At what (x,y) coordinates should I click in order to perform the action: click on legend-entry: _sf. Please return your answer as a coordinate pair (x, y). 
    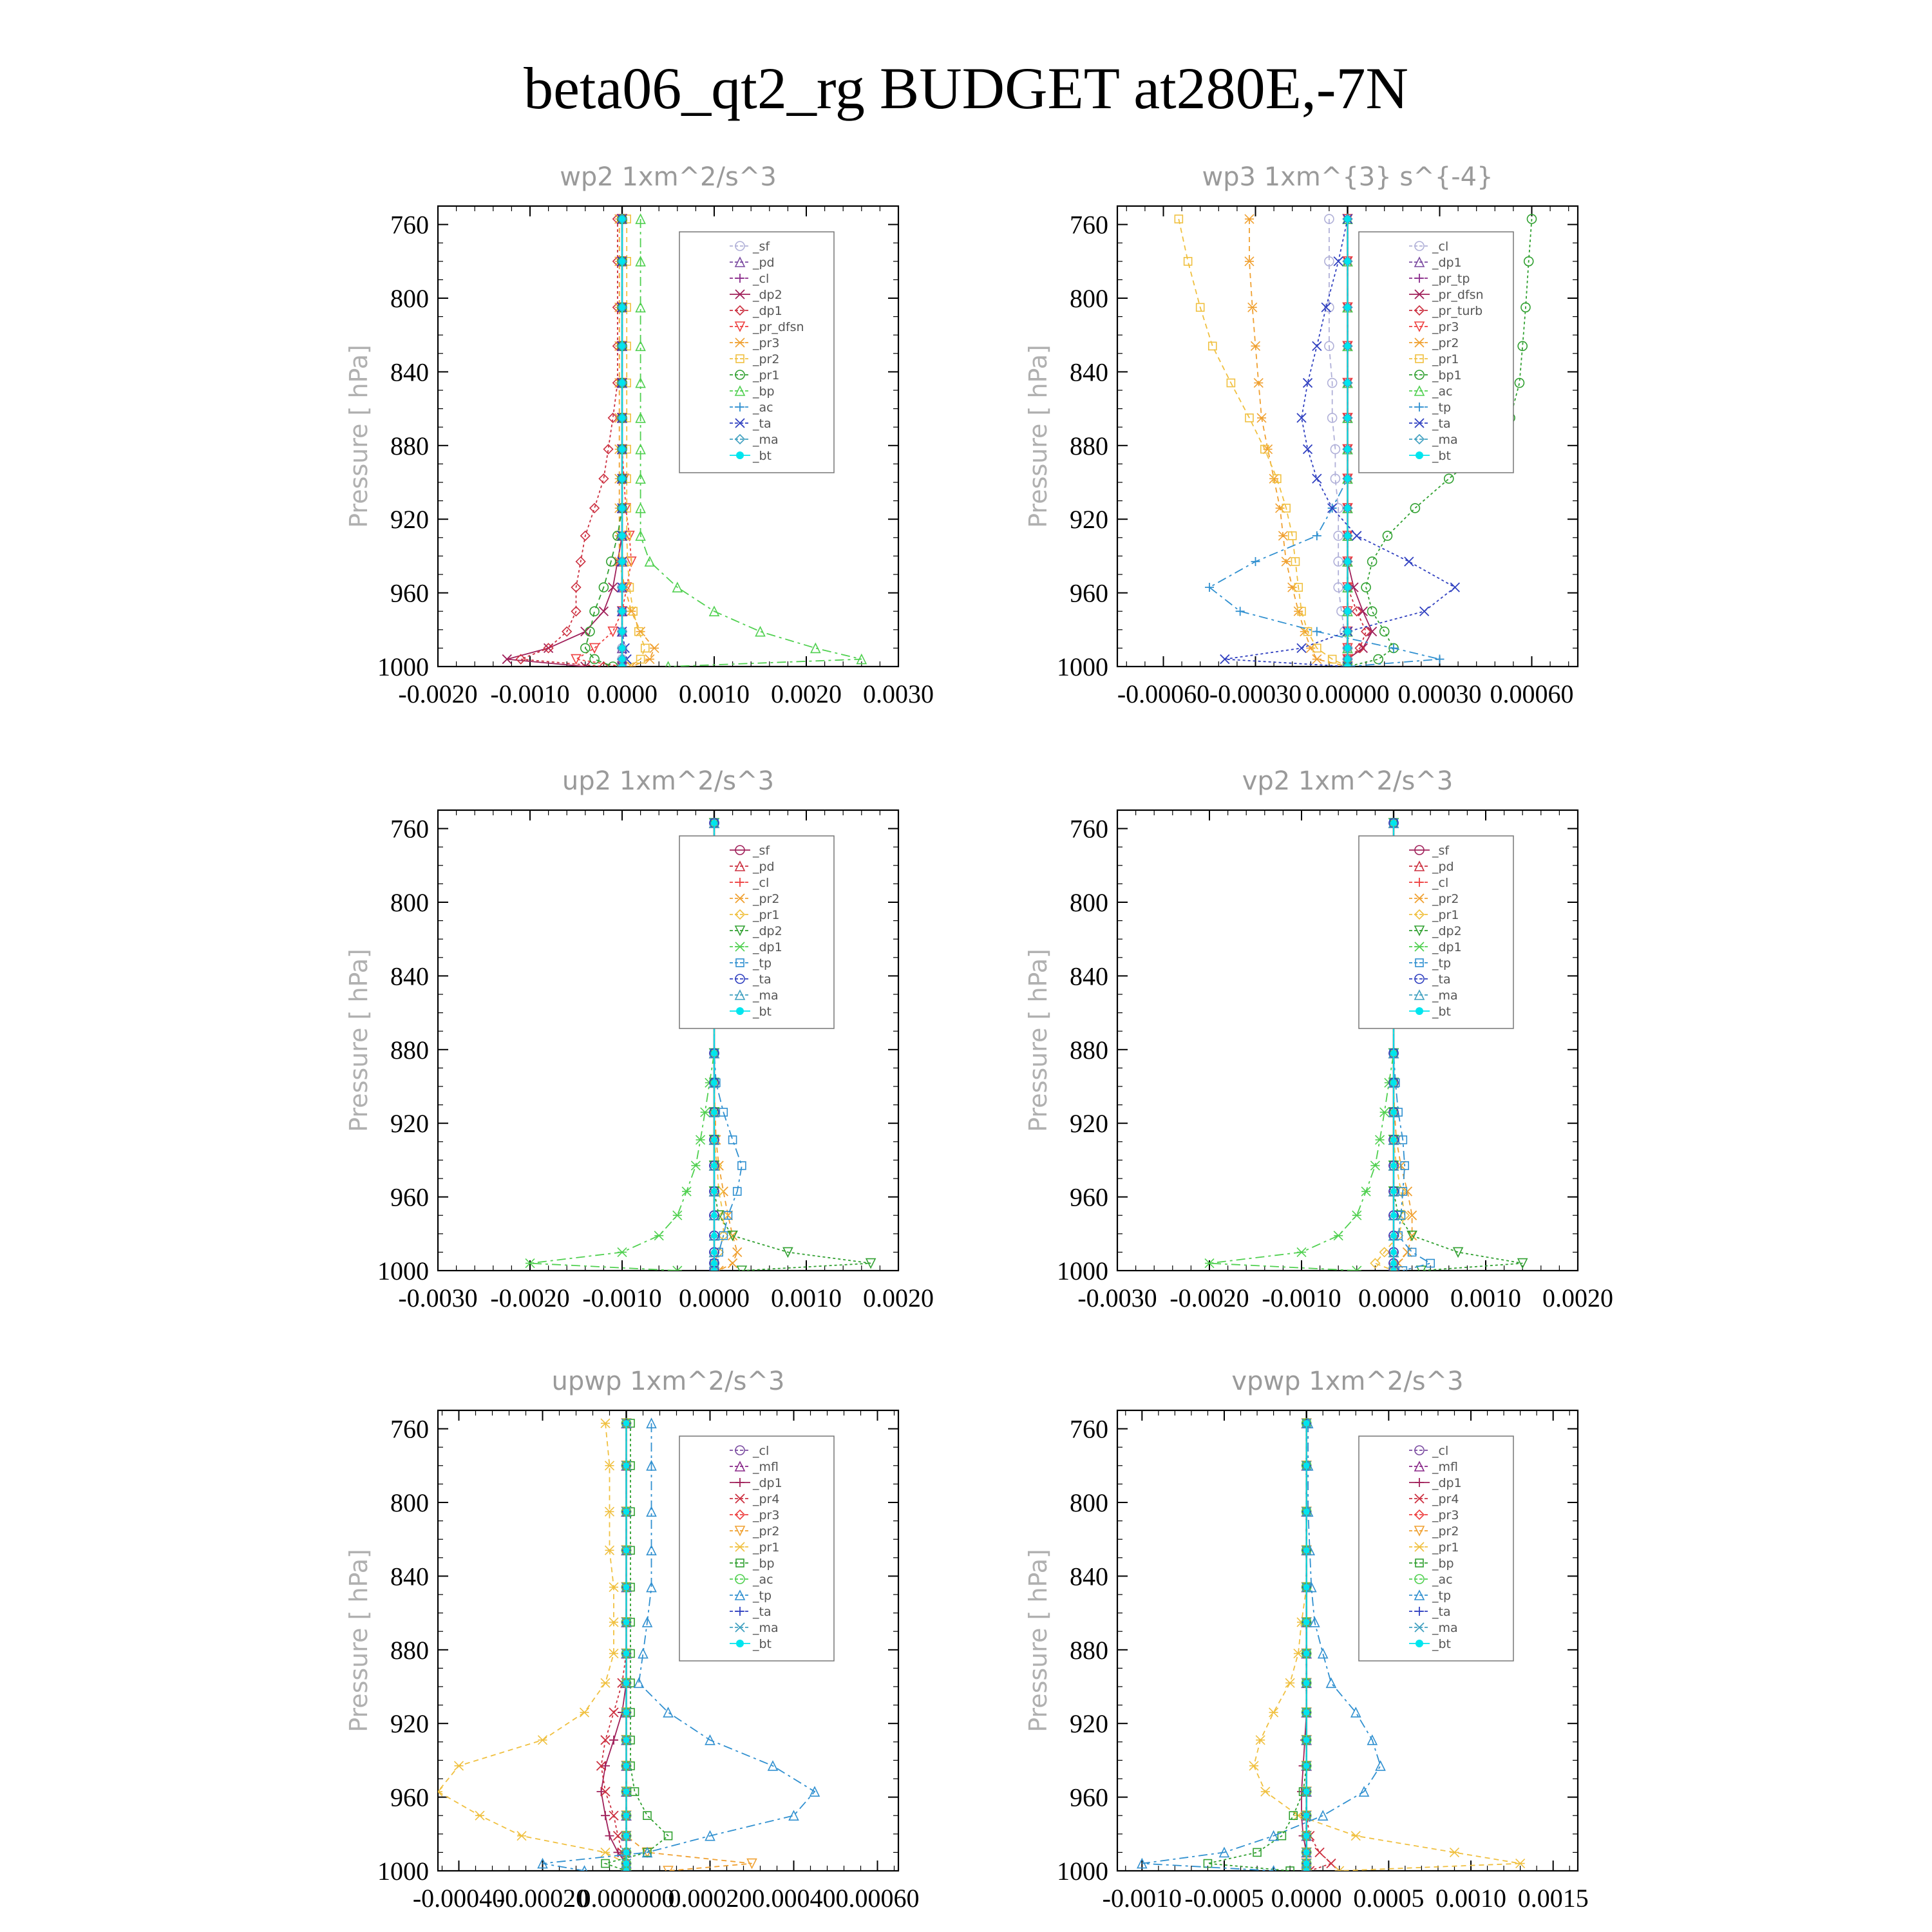
    Looking at the image, I should click on (761, 851).